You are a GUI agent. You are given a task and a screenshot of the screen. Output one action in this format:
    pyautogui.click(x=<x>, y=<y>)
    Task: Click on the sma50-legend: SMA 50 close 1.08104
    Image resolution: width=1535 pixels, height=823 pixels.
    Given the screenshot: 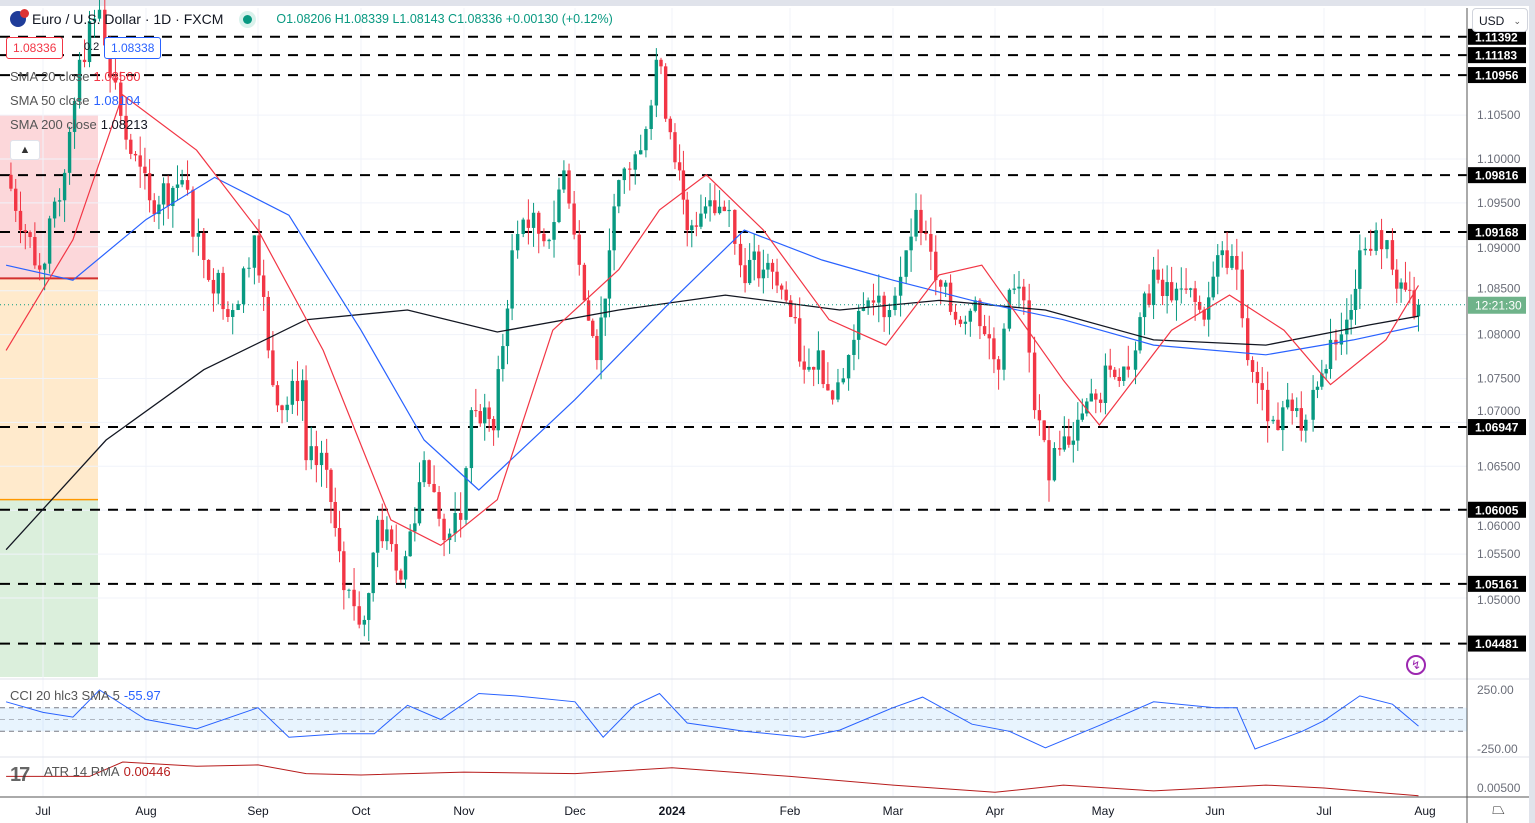 What is the action you would take?
    pyautogui.click(x=77, y=100)
    